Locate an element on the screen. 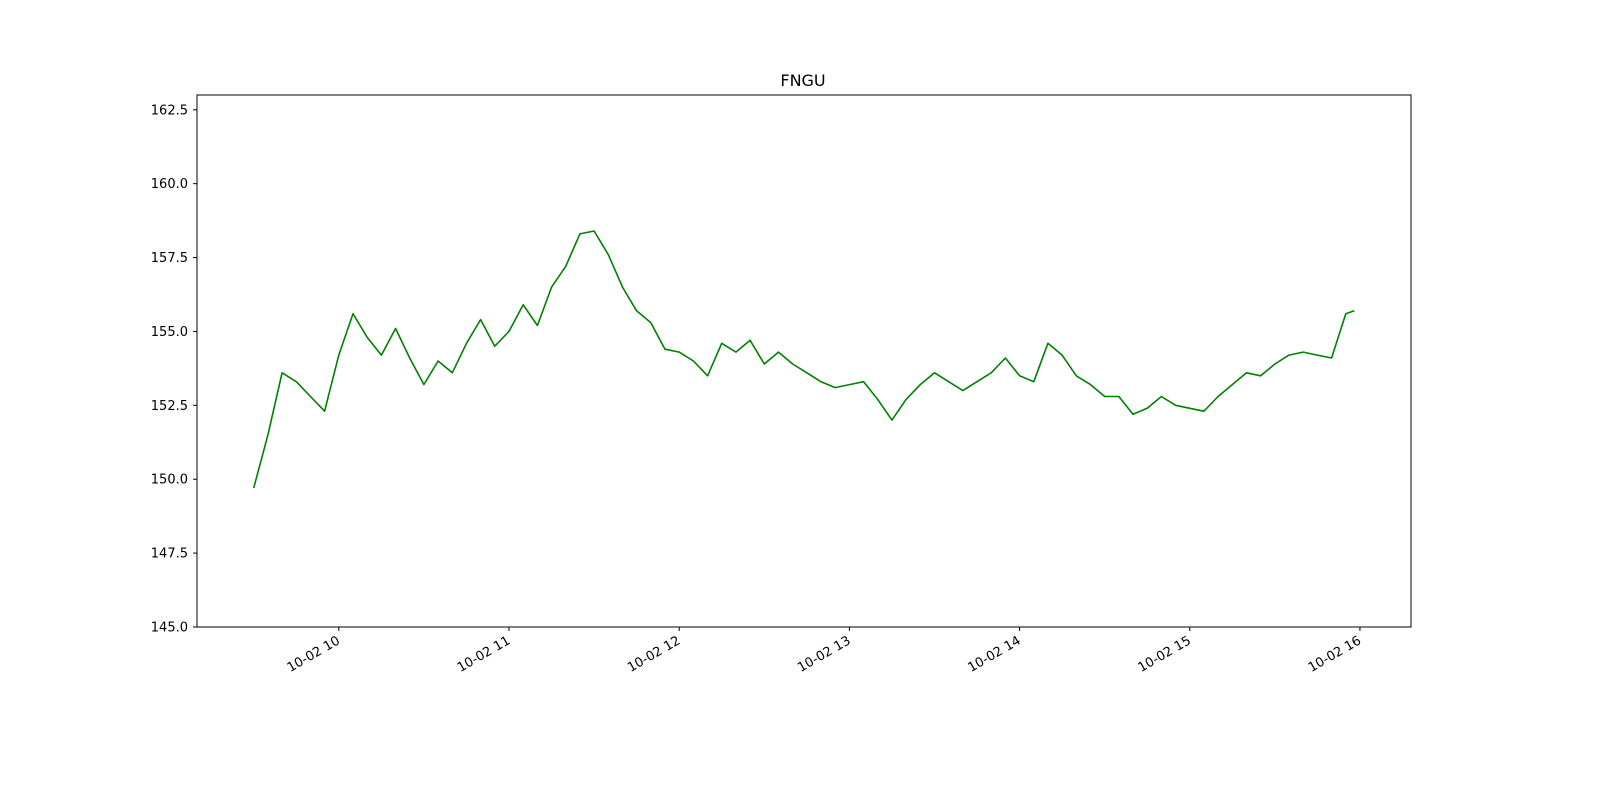 Image resolution: width=1600 pixels, height=800 pixels. y-tick-label: 155.0 is located at coordinates (169, 332).